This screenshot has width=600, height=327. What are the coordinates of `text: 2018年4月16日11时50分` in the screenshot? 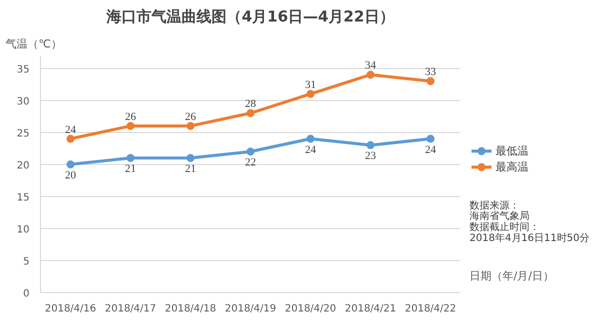 It's located at (530, 238).